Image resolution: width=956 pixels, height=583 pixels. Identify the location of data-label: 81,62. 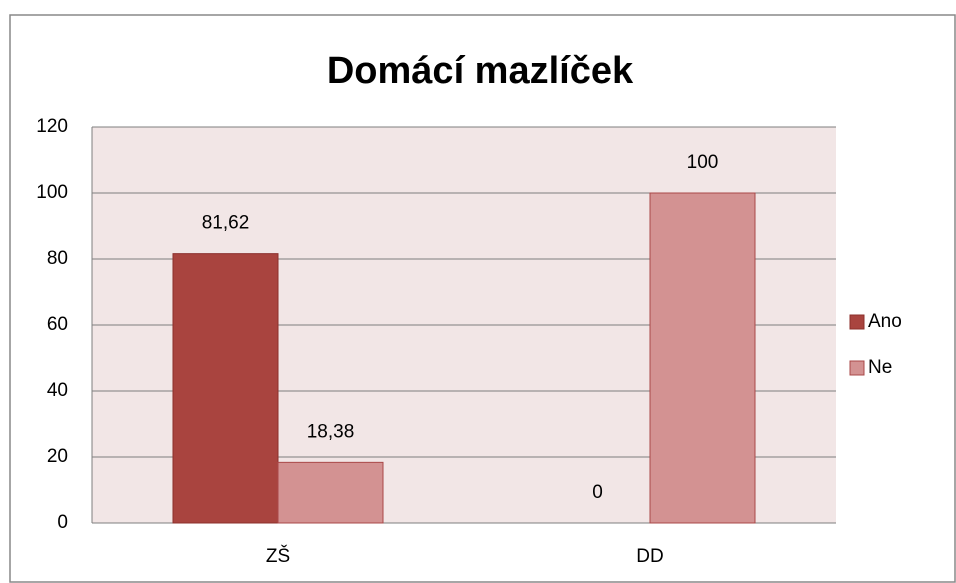
(226, 223).